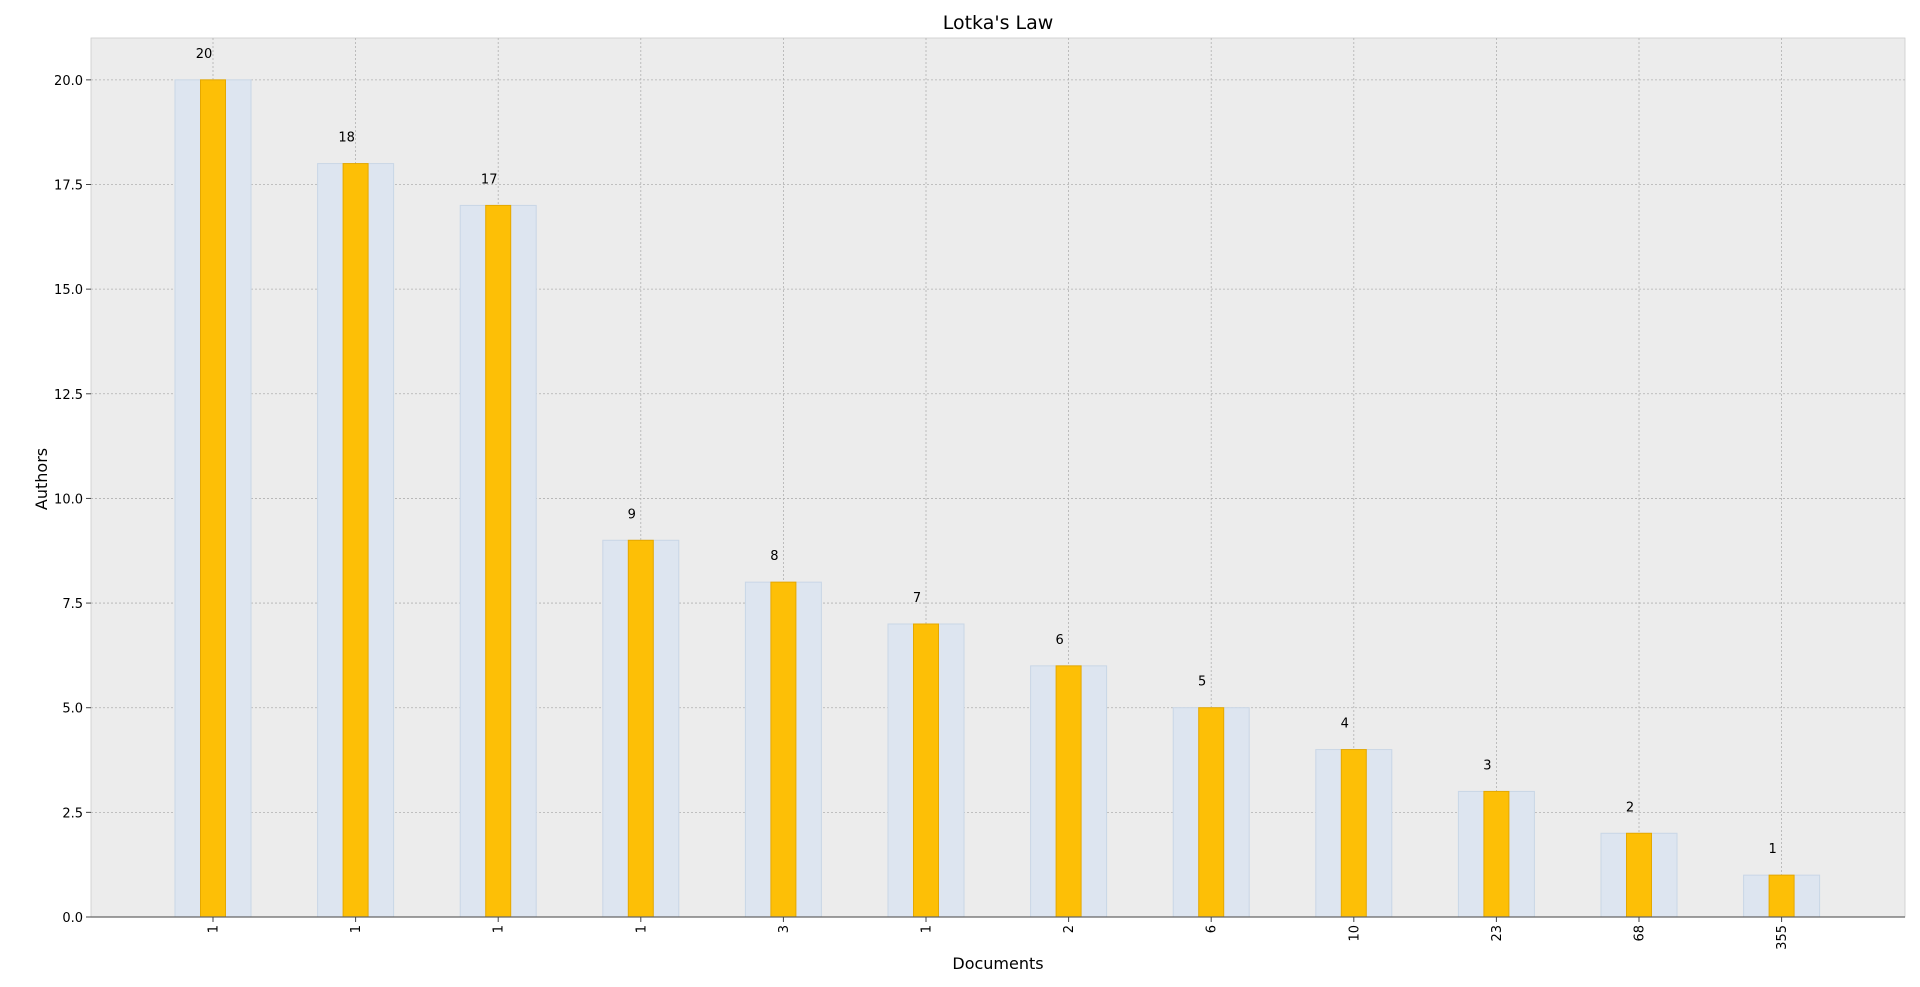 The height and width of the screenshot is (987, 1920). What do you see at coordinates (784, 929) in the screenshot?
I see `x-tick-label: 3` at bounding box center [784, 929].